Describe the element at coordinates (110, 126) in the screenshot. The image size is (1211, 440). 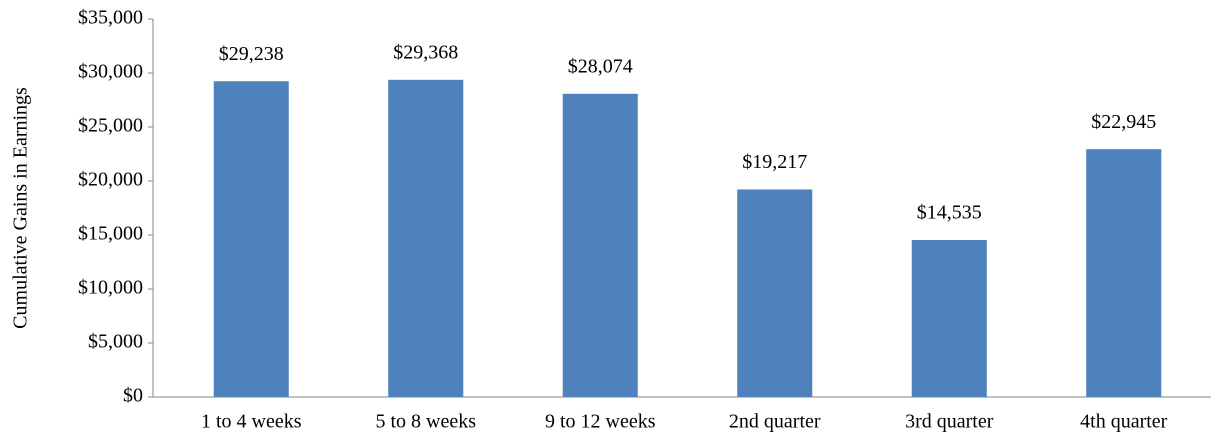
I see `y-tick-label: $25,000` at that location.